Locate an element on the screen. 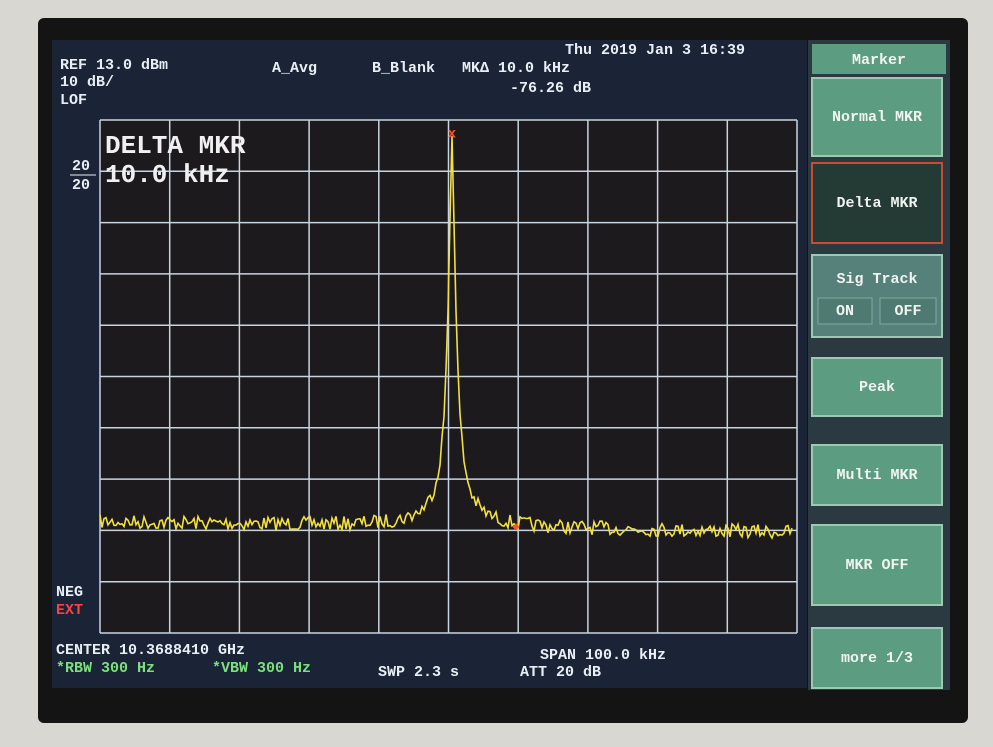 This screenshot has height=747, width=993. center-freq: CENTER 10.3688410 GHz is located at coordinates (150, 650).